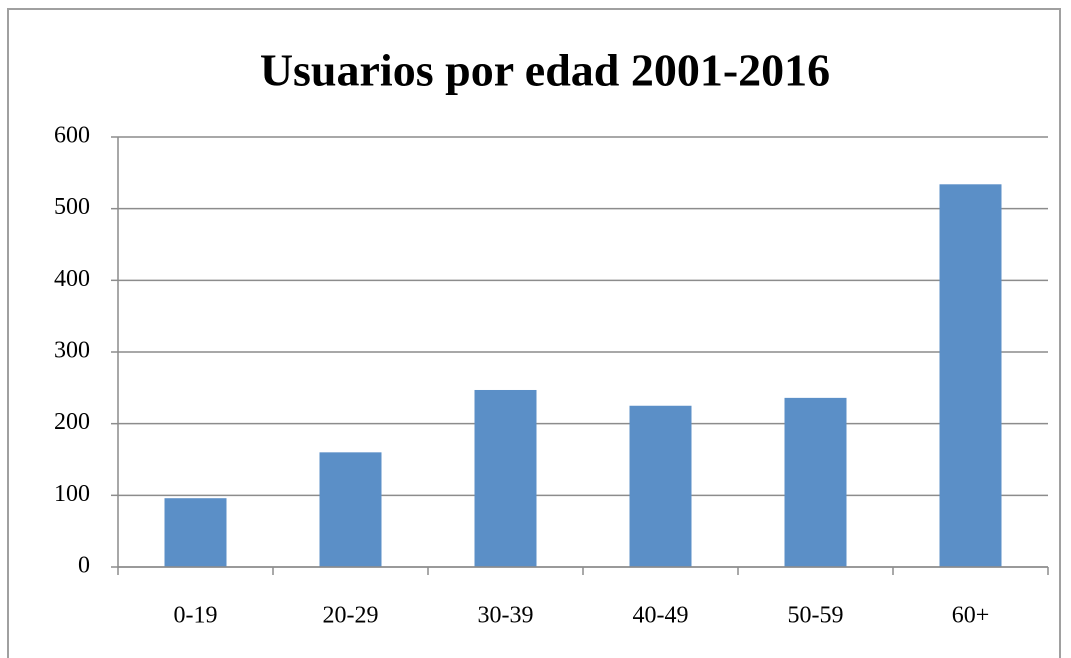 This screenshot has height=658, width=1071. Describe the element at coordinates (72, 136) in the screenshot. I see `y-tick-label: 600` at that location.